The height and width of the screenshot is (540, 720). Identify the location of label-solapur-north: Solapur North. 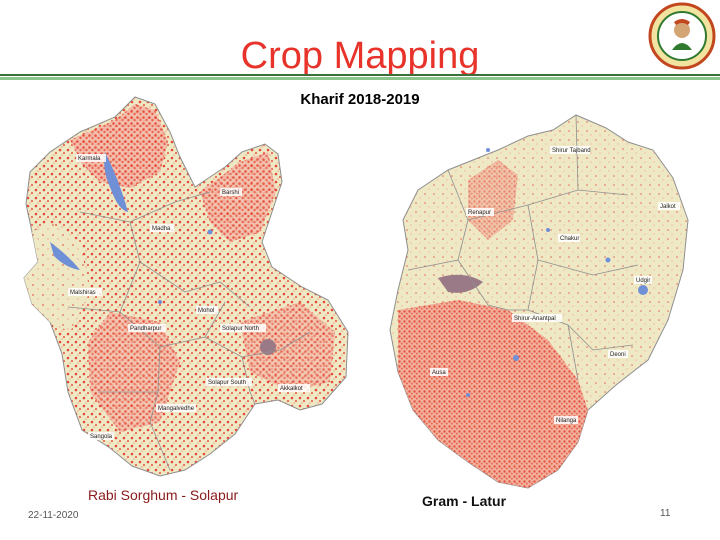
(240, 329).